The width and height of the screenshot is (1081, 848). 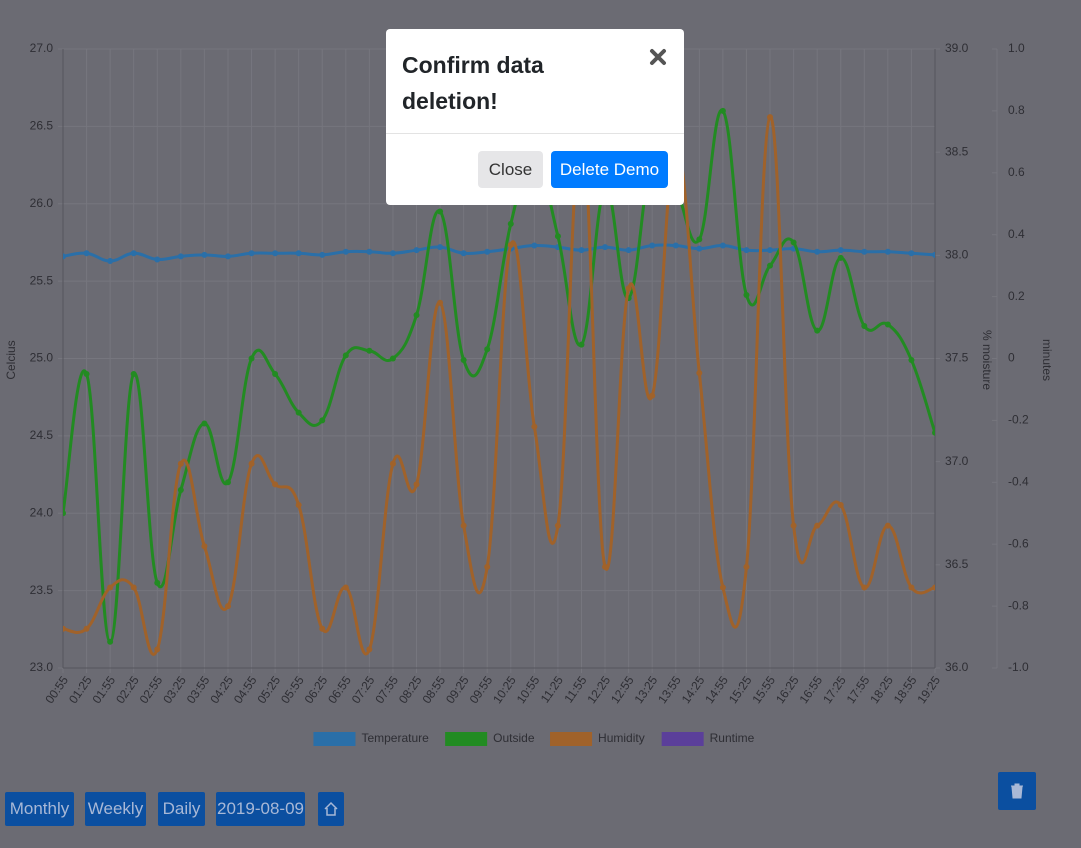 I want to click on x-tick-label: 14:25, so click(x=693, y=689).